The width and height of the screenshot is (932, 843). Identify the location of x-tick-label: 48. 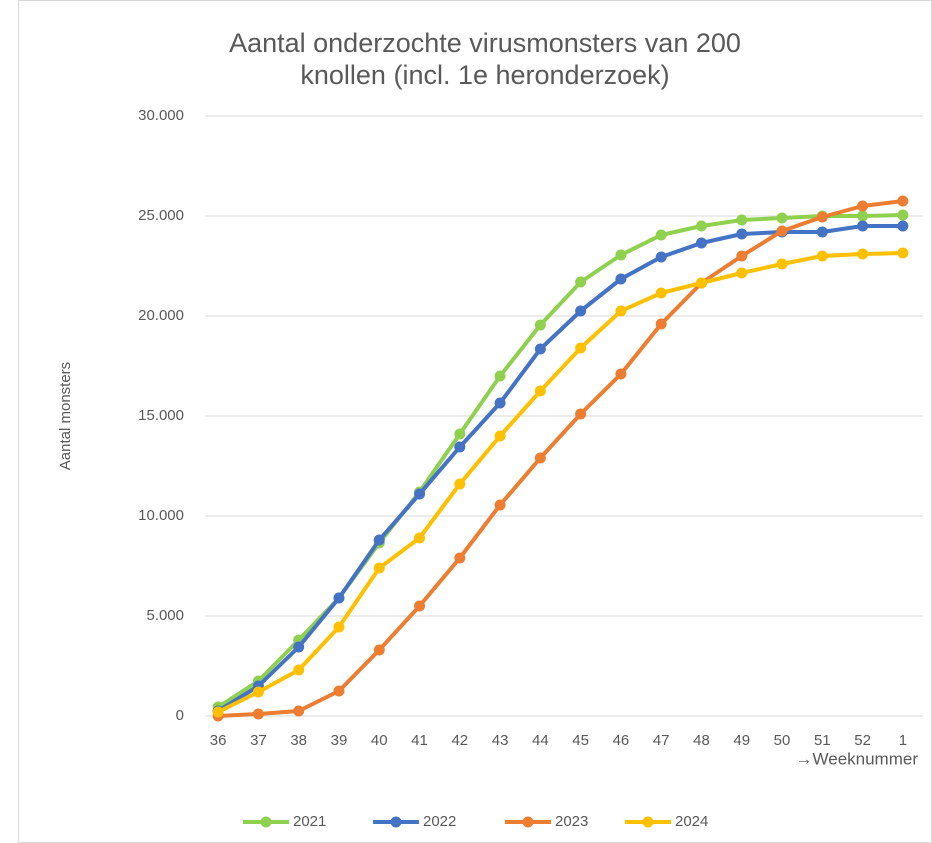
(701, 740).